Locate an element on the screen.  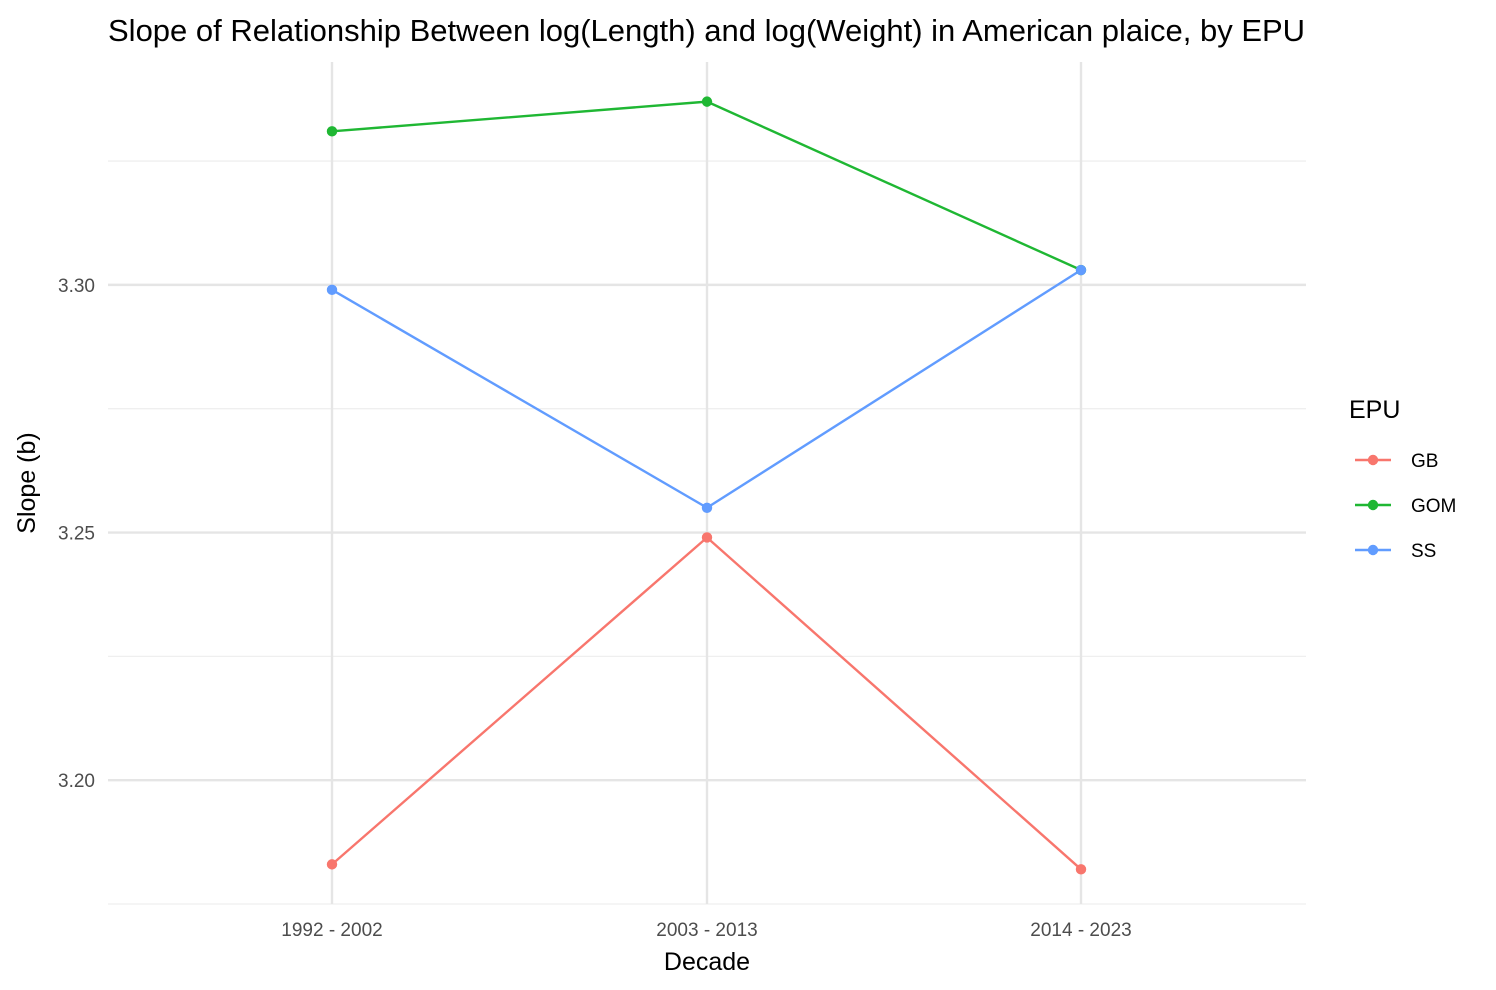
y-axis-title: Slope (b) is located at coordinates (27, 482).